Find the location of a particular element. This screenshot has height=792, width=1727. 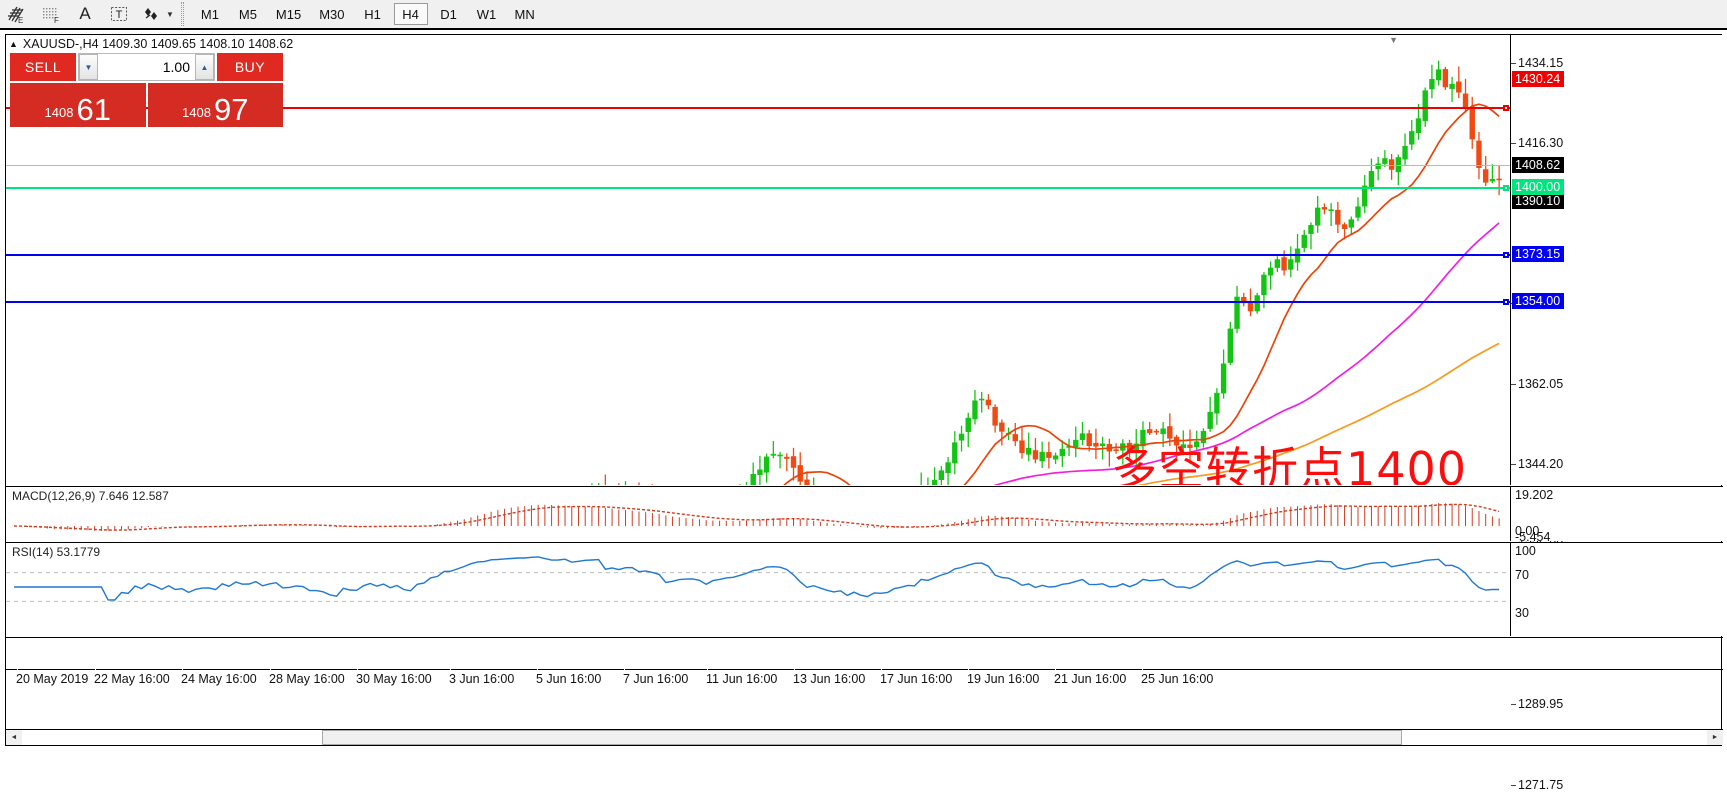

timeframe-m1: M1 is located at coordinates (209, 14).